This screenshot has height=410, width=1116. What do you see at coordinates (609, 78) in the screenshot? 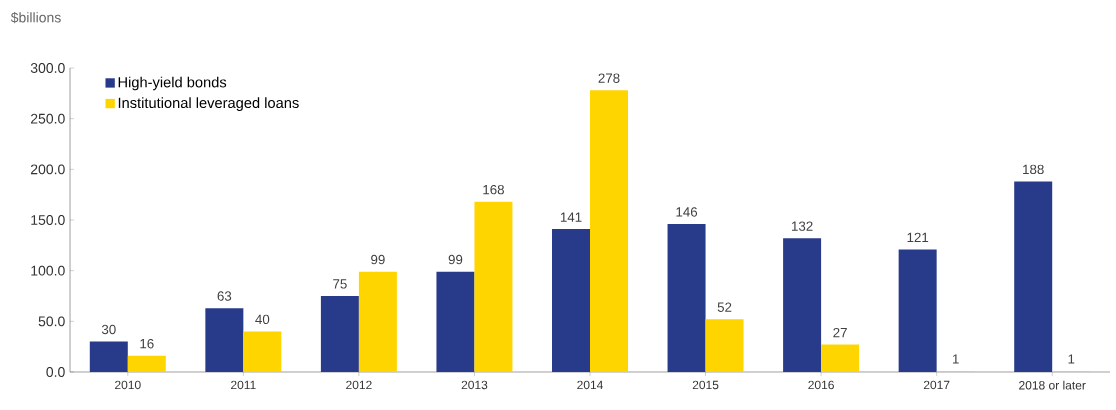
I see `data-label: 278` at bounding box center [609, 78].